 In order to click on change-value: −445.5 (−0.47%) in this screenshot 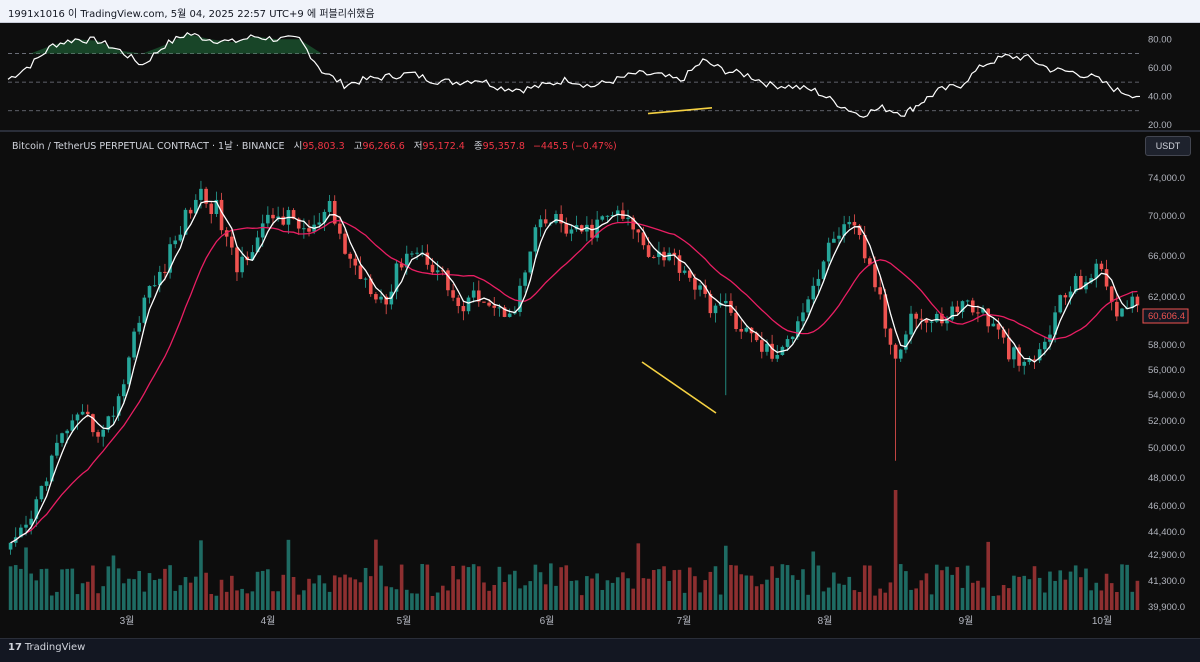, I will do `click(574, 146)`.